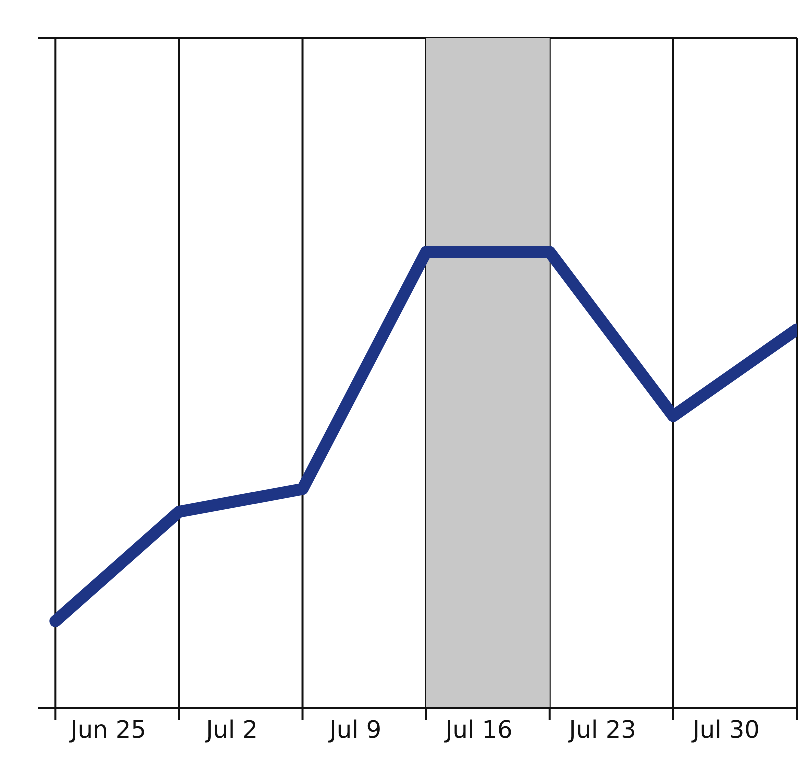 This screenshot has height=775, width=811. I want to click on x-tick-label: Jul 9, so click(355, 730).